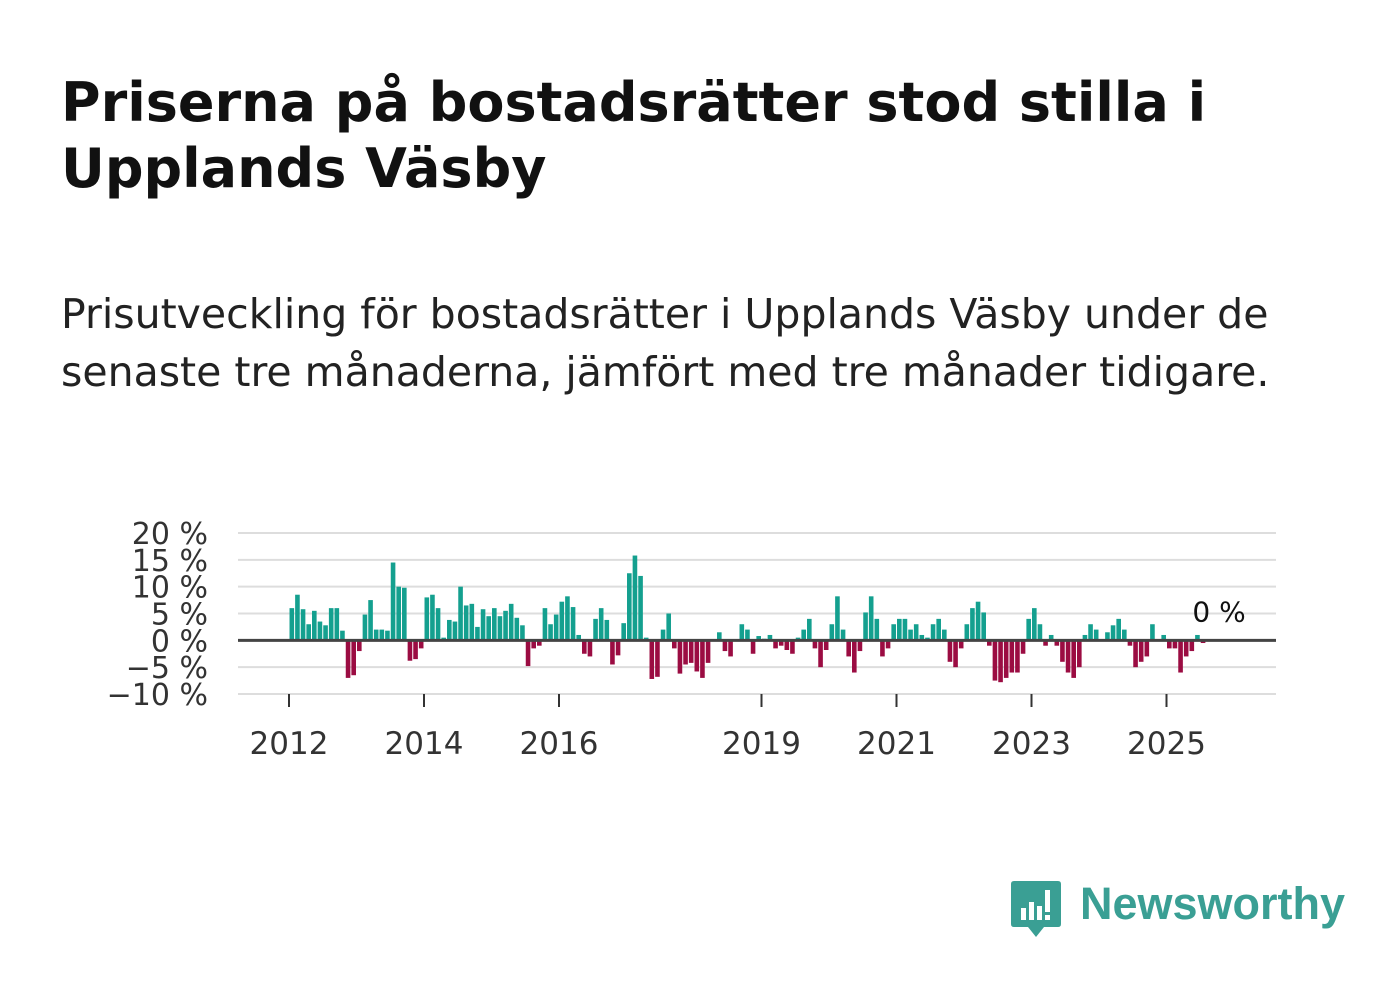 This screenshot has height=999, width=1382. I want to click on y-tick-label: 5 %, so click(179, 615).